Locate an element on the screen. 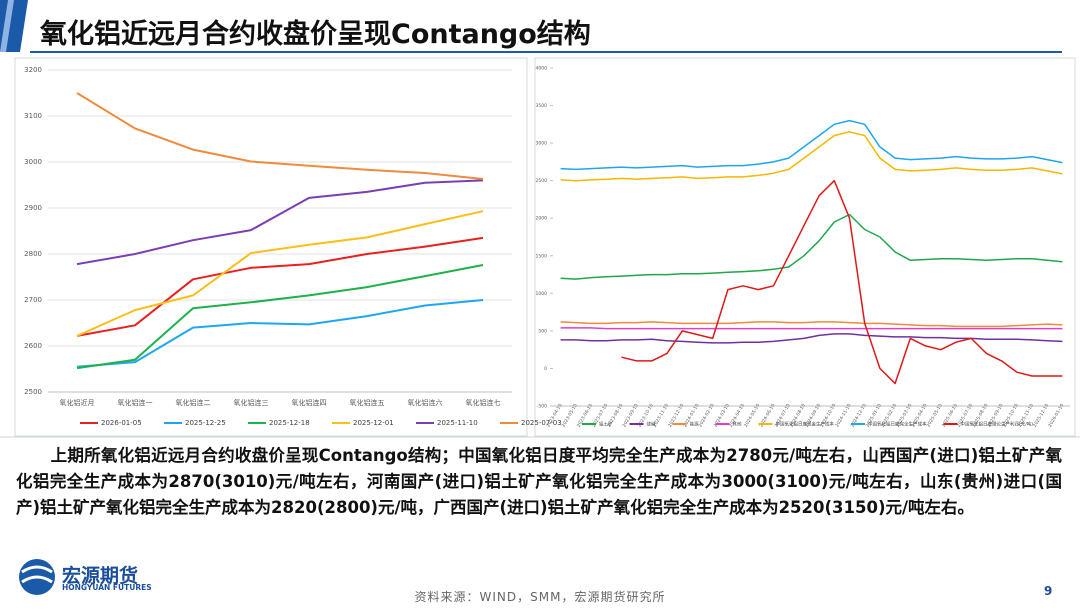  x-tick-label: 2026-01-10 is located at coordinates (1056, 416).